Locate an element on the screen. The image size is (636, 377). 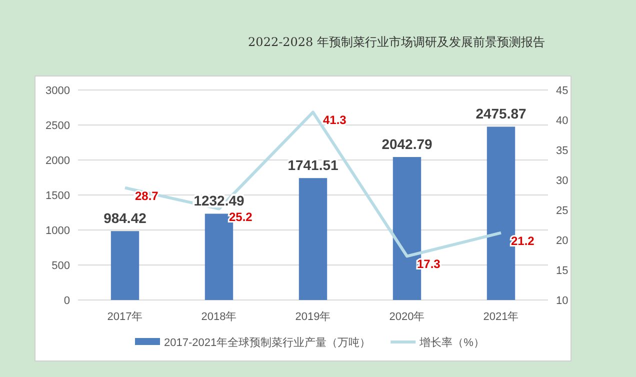
data-label: 2042.79 is located at coordinates (407, 144).